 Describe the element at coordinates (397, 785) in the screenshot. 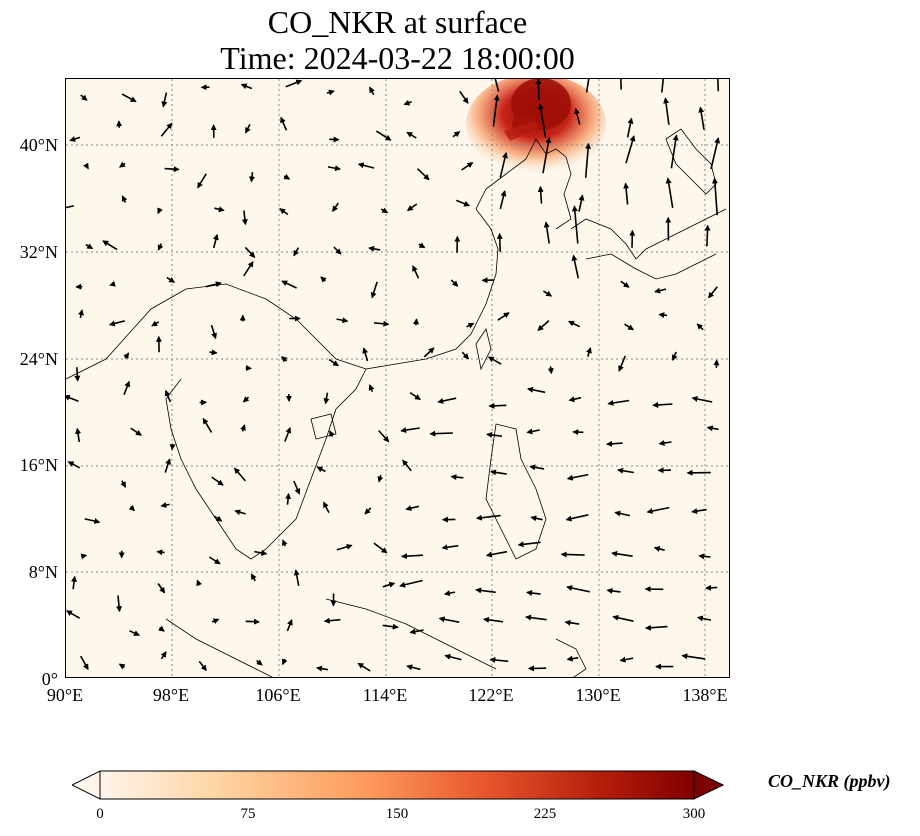

I see `colorbar-gradient` at that location.